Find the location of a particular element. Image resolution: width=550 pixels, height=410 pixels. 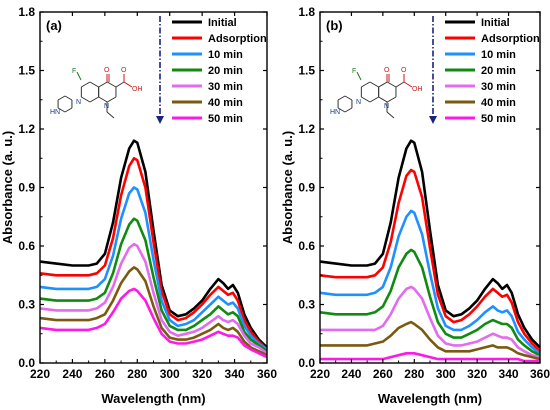

legend-label: Adsorption is located at coordinates (237, 39).